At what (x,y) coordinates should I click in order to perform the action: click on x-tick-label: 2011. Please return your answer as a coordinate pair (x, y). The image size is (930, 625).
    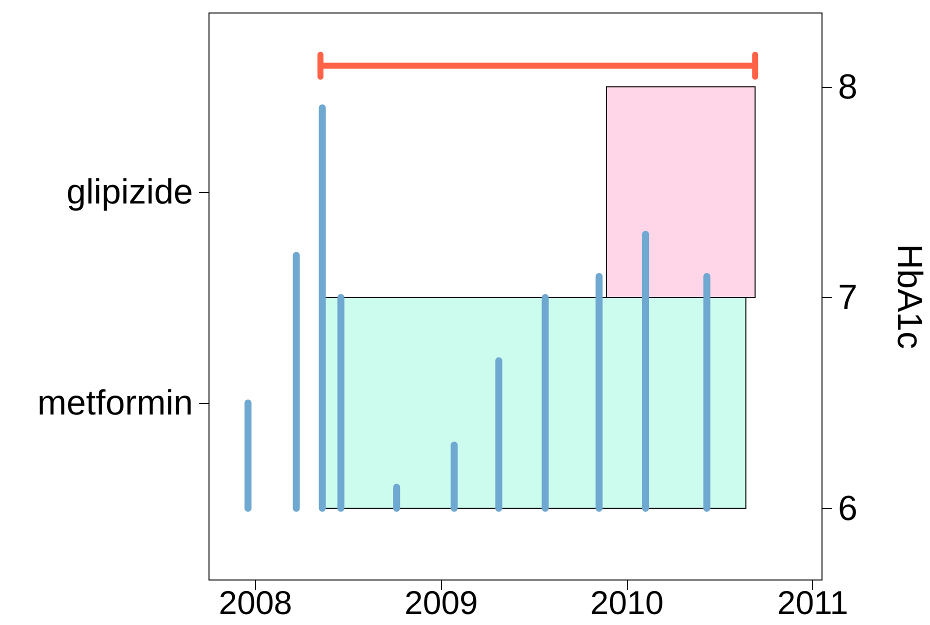
    Looking at the image, I should click on (812, 602).